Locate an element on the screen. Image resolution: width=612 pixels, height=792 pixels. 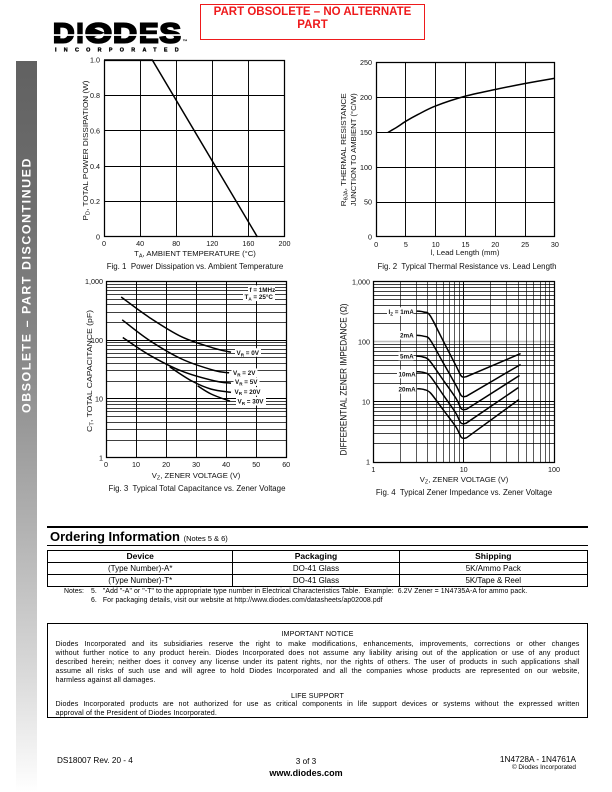
svg-text: RθJA, THERMAL RESISTANCE is located at coordinates (344, 149).